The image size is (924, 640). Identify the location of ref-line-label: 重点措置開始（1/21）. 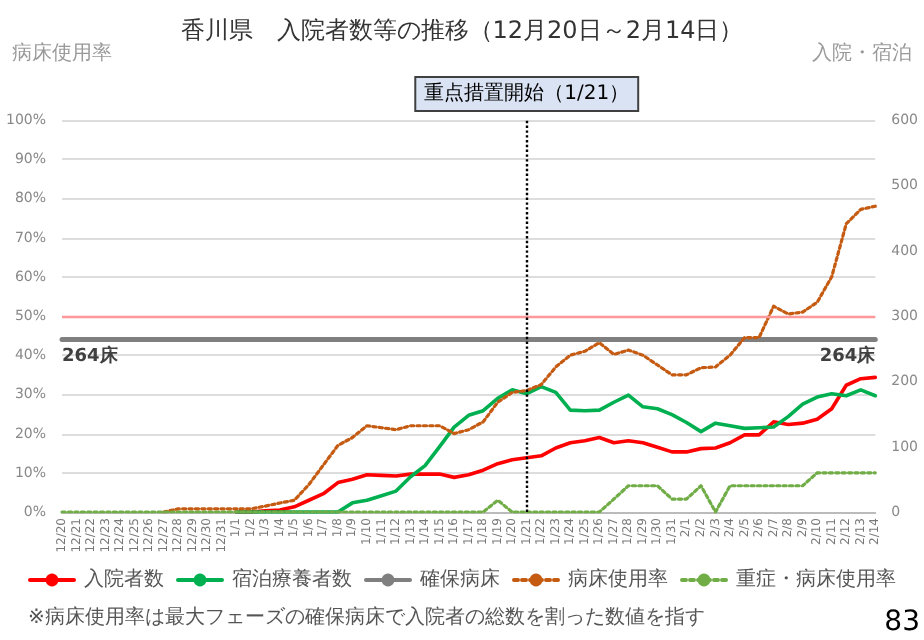
(527, 93).